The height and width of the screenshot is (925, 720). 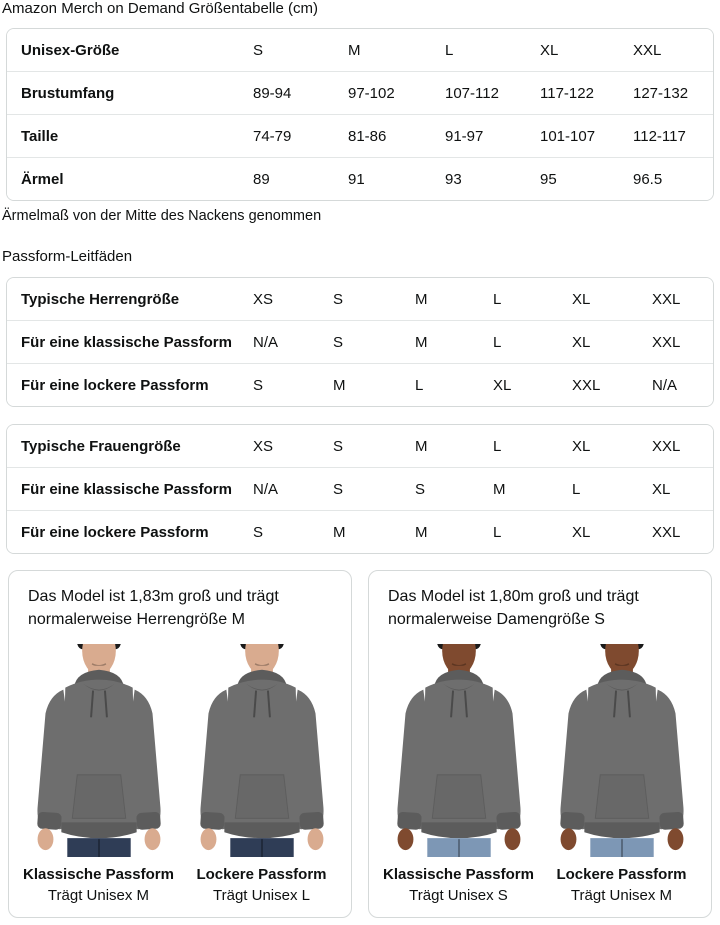 I want to click on table-cell: 101-107, so click(x=568, y=136).